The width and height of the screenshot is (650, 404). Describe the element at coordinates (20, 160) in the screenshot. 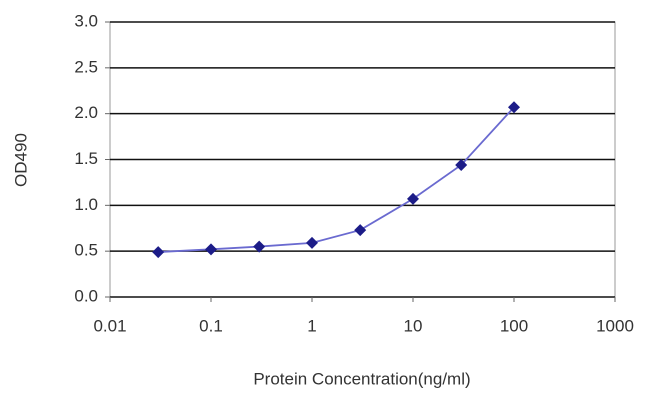

I see `y-axis-label: OD490` at that location.